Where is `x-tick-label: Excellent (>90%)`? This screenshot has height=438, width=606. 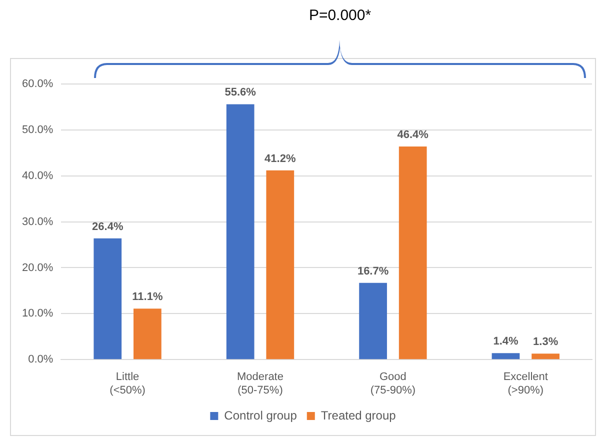
x-tick-label: Excellent (>90%) is located at coordinates (525, 383).